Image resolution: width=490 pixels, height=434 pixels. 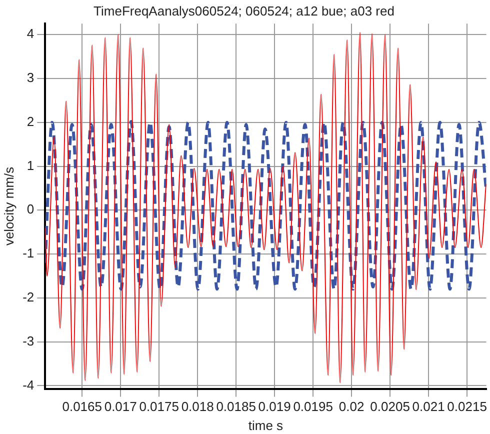 I want to click on x-tick-label: 0.0185, so click(x=236, y=406).